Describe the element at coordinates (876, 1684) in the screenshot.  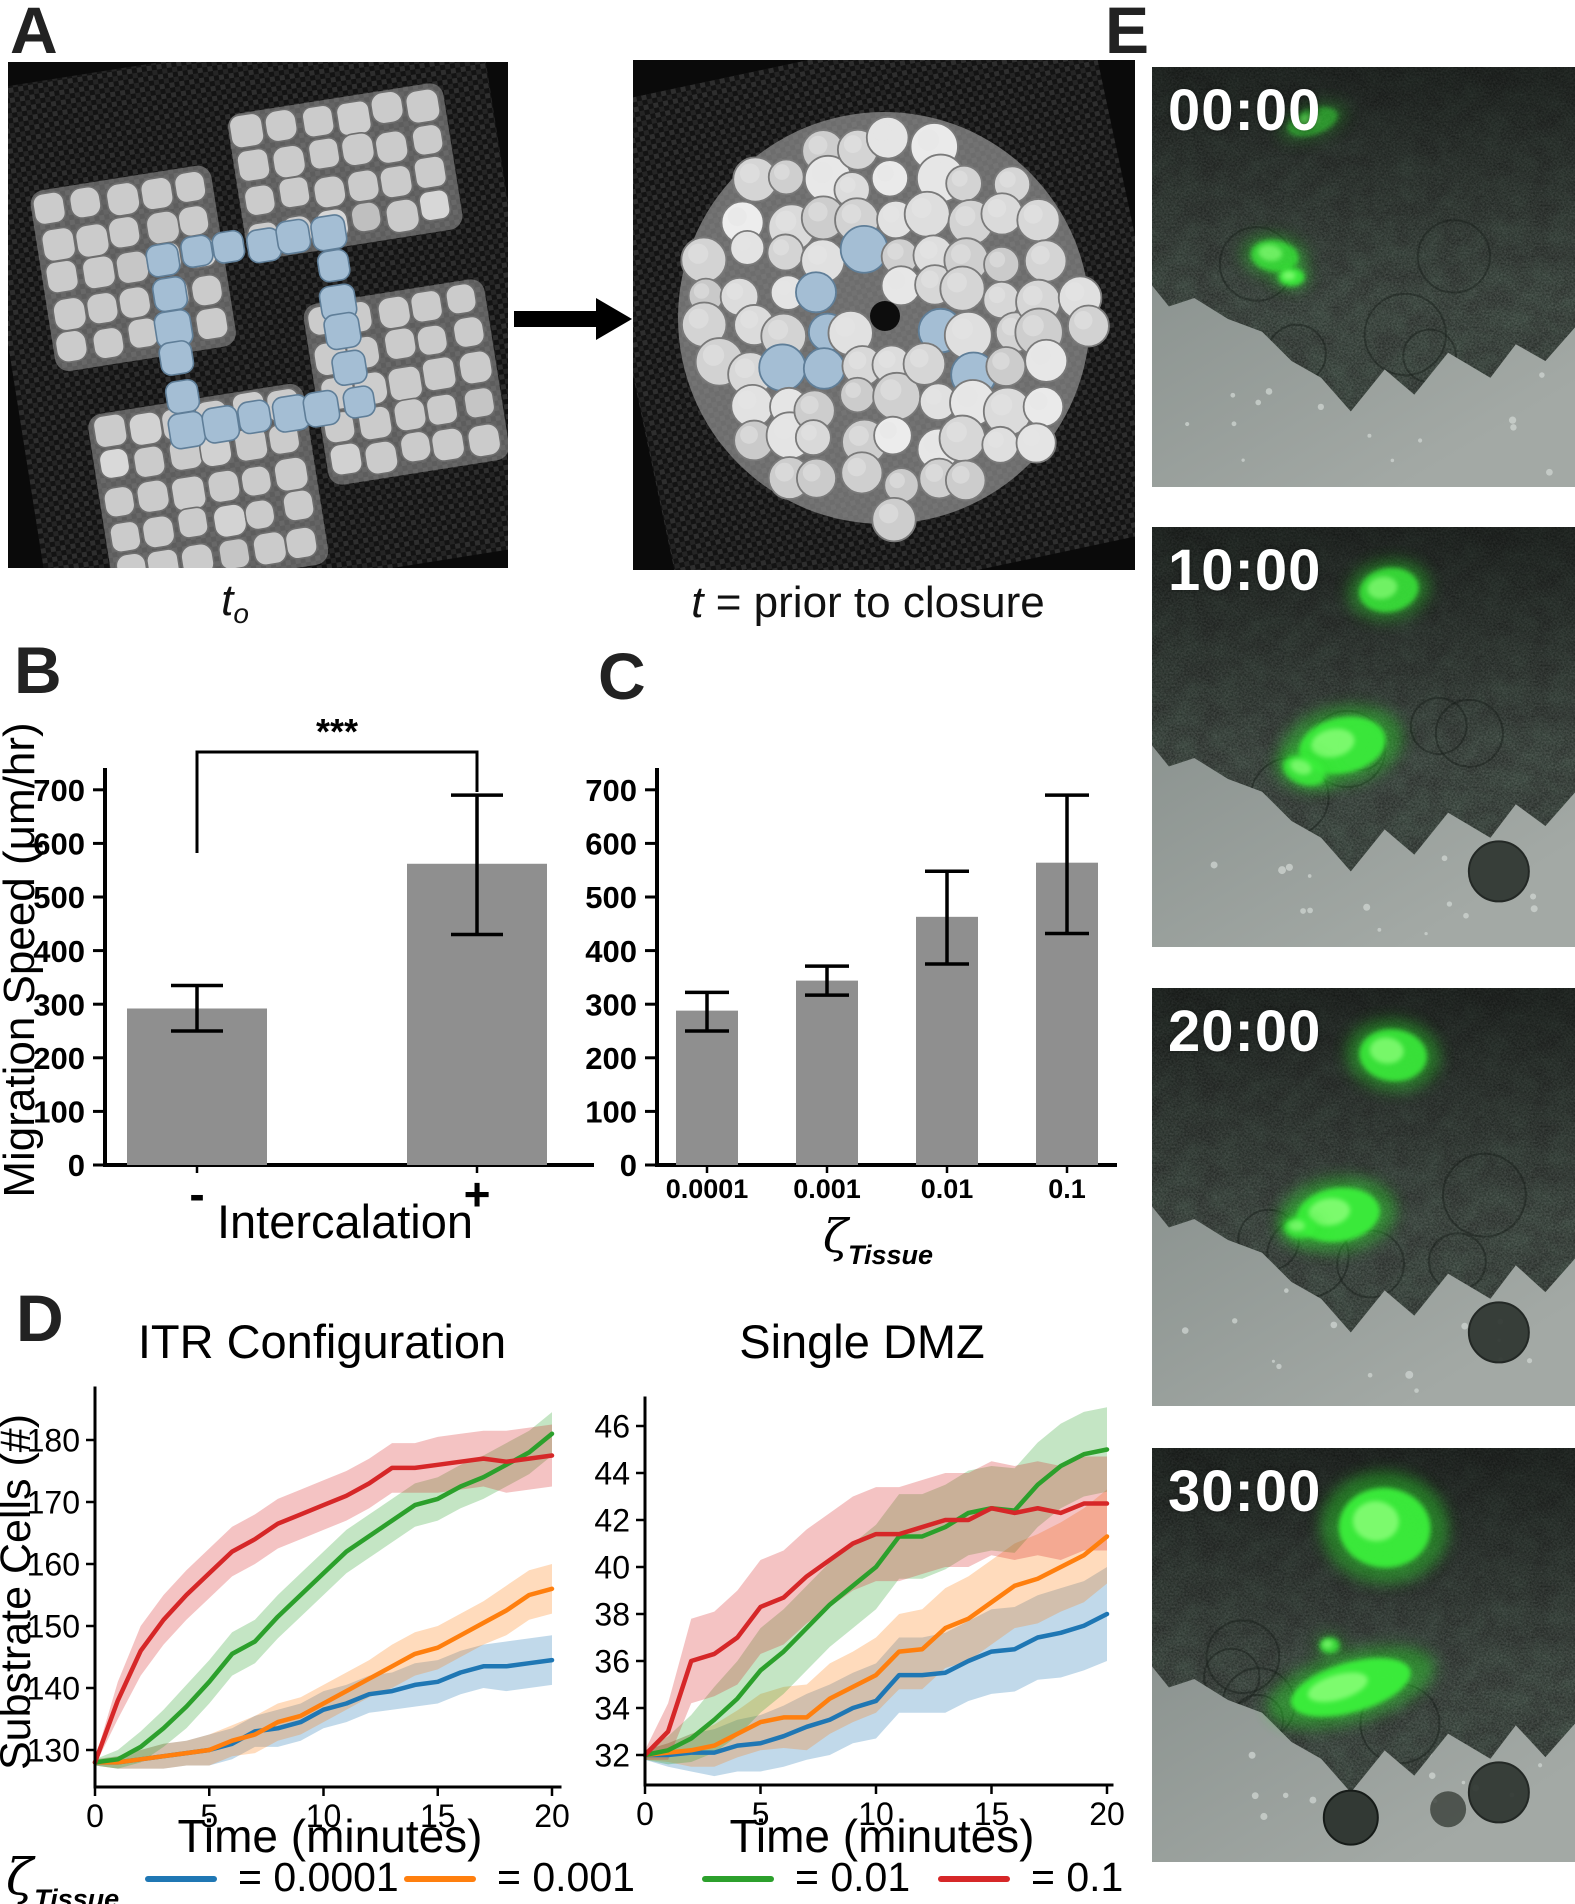
I see `series-line-0.0001` at that location.